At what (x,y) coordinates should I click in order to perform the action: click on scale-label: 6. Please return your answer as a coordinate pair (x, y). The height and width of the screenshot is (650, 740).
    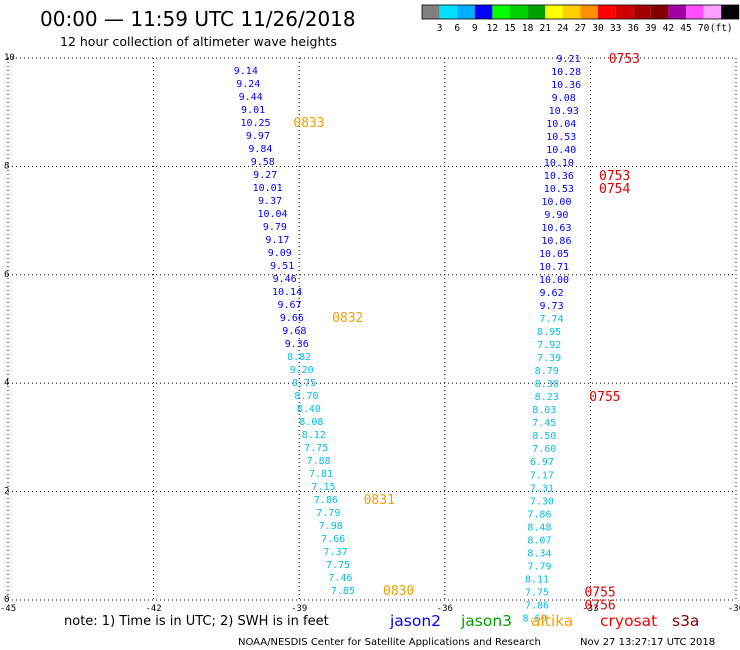
    Looking at the image, I should click on (457, 28).